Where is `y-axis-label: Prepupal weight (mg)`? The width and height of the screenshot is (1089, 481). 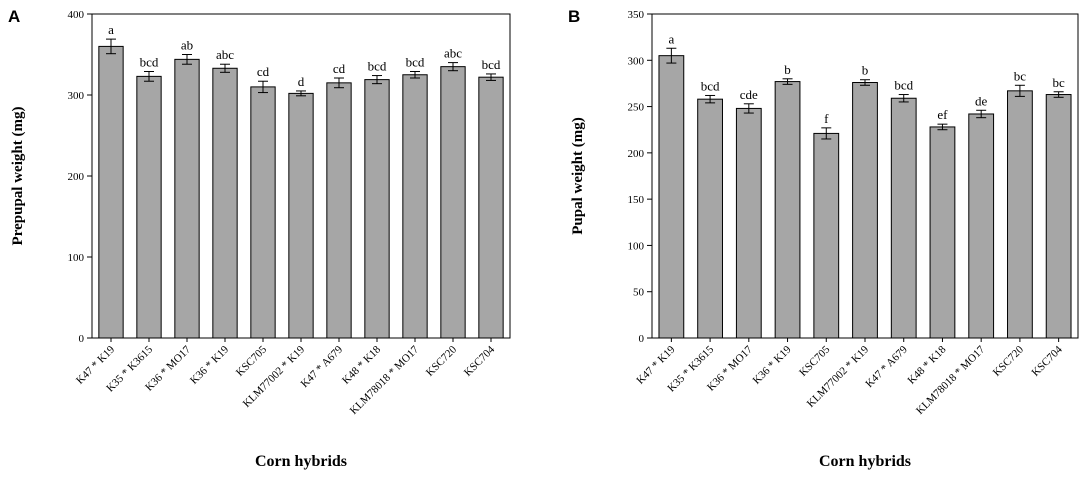
y-axis-label: Prepupal weight (mg) is located at coordinates (18, 176).